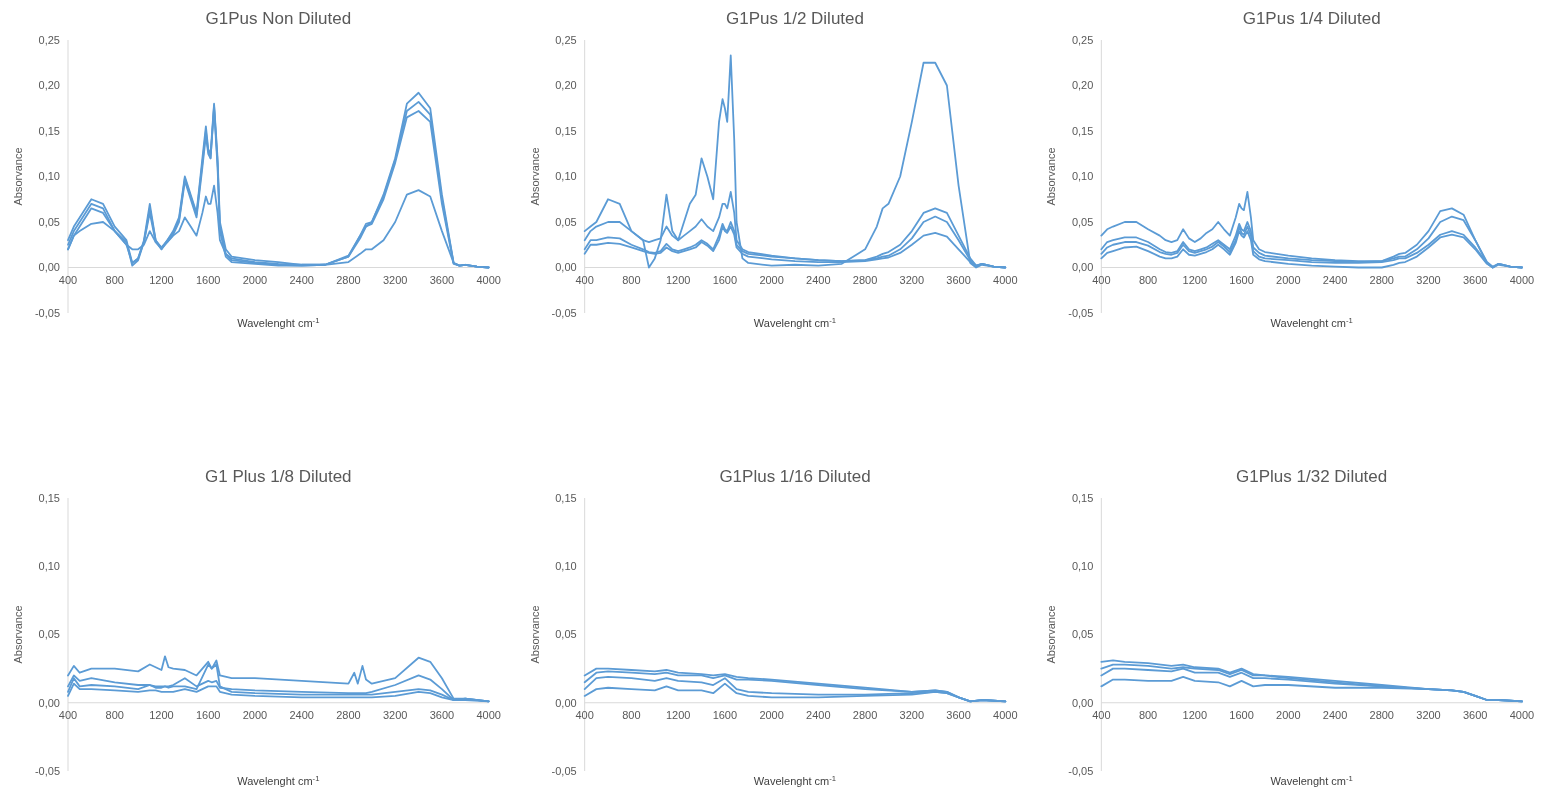  Describe the element at coordinates (795, 18) in the screenshot. I see `chart-title: G1Pus 1/2 Diluted` at that location.